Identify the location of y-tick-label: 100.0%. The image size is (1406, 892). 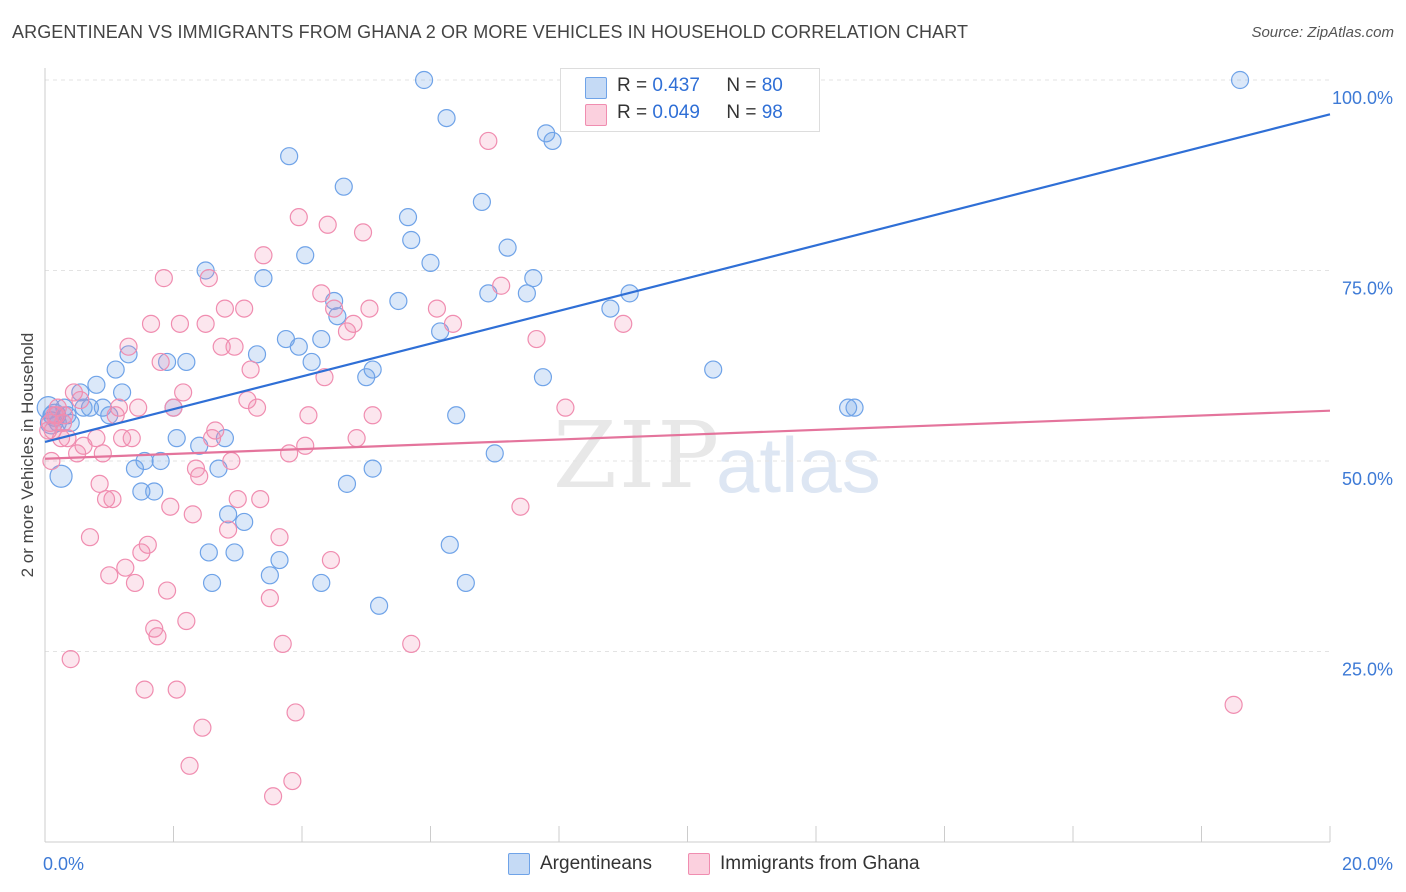
(1362, 98).